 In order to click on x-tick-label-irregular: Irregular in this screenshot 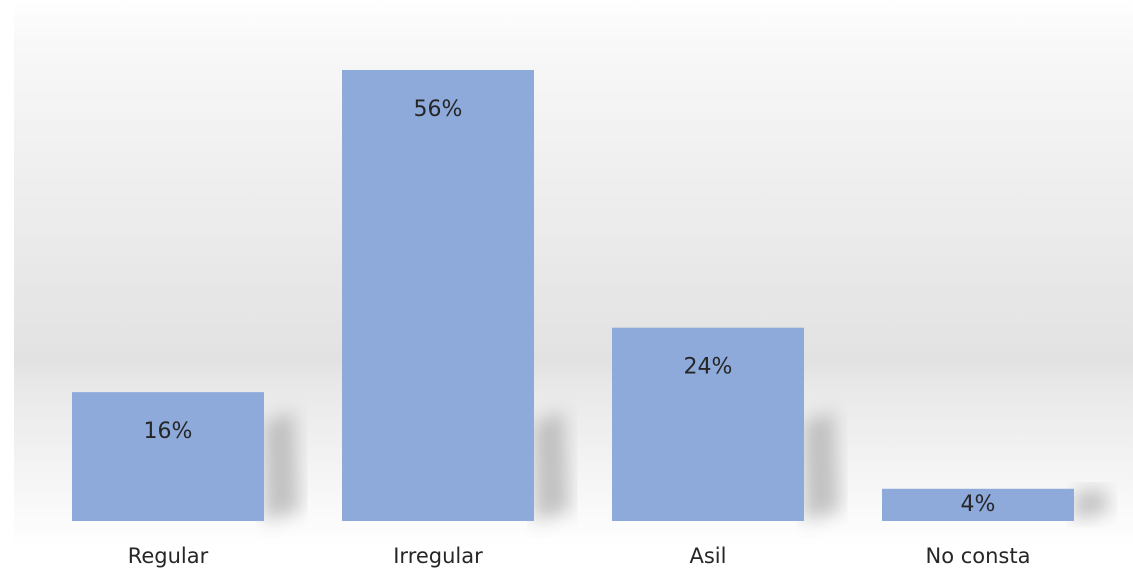, I will do `click(438, 556)`.